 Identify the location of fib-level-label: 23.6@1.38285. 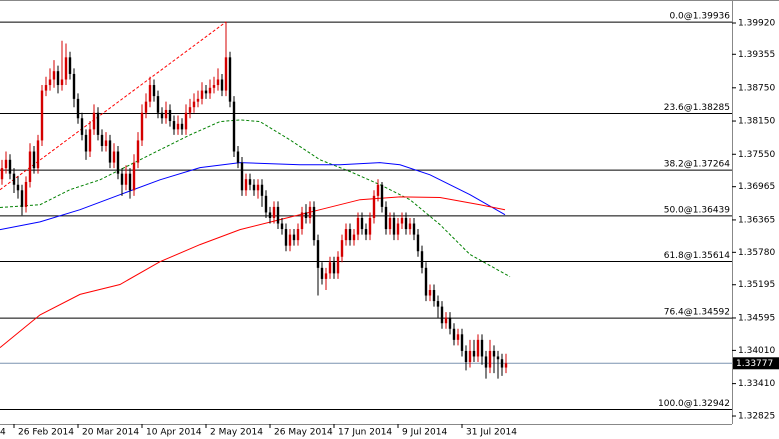
(697, 108).